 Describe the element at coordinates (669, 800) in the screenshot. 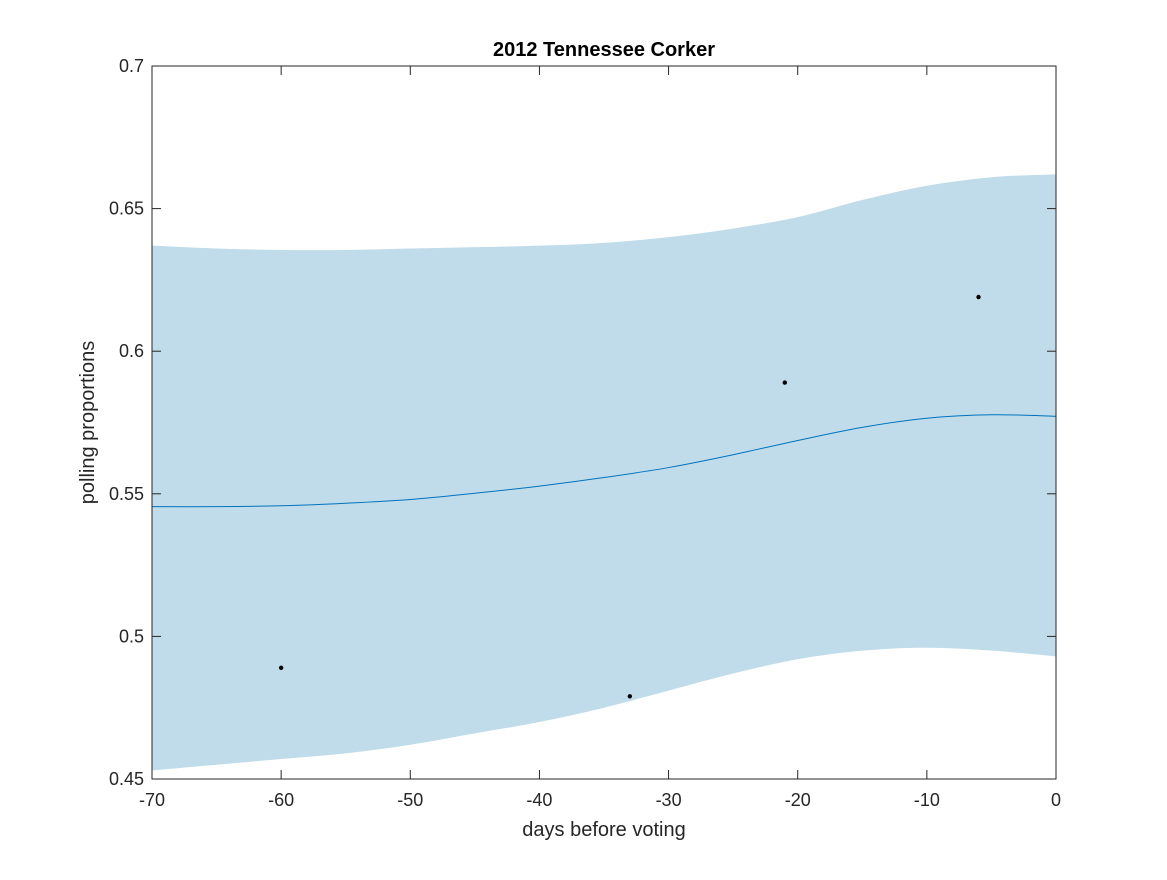

I see `x-tick-label: -30` at that location.